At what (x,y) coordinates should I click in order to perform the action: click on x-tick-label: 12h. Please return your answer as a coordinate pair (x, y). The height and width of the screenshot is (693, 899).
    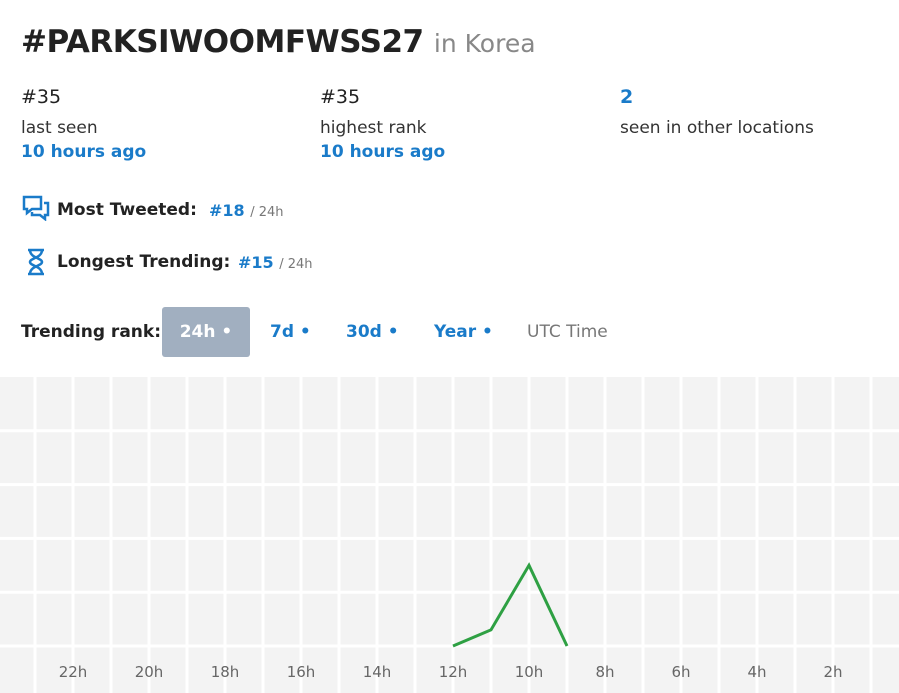
    Looking at the image, I should click on (453, 672).